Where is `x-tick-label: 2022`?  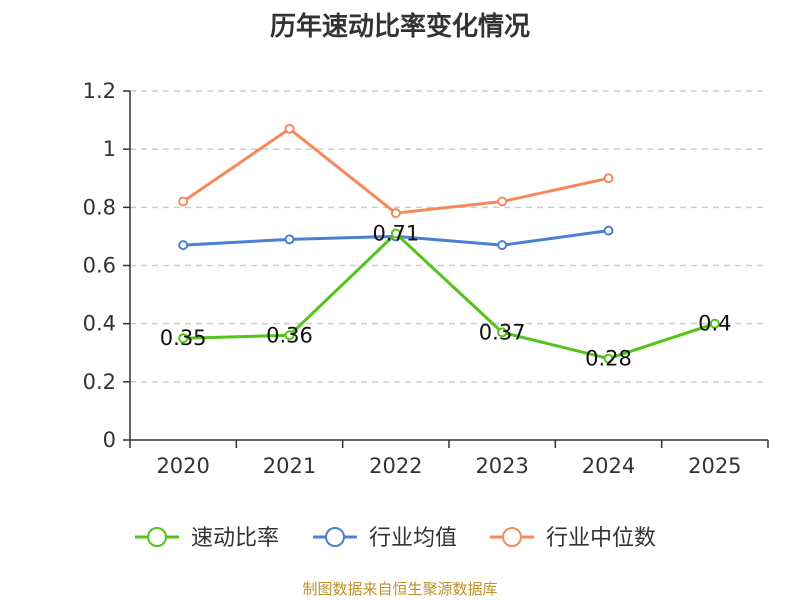 x-tick-label: 2022 is located at coordinates (395, 466).